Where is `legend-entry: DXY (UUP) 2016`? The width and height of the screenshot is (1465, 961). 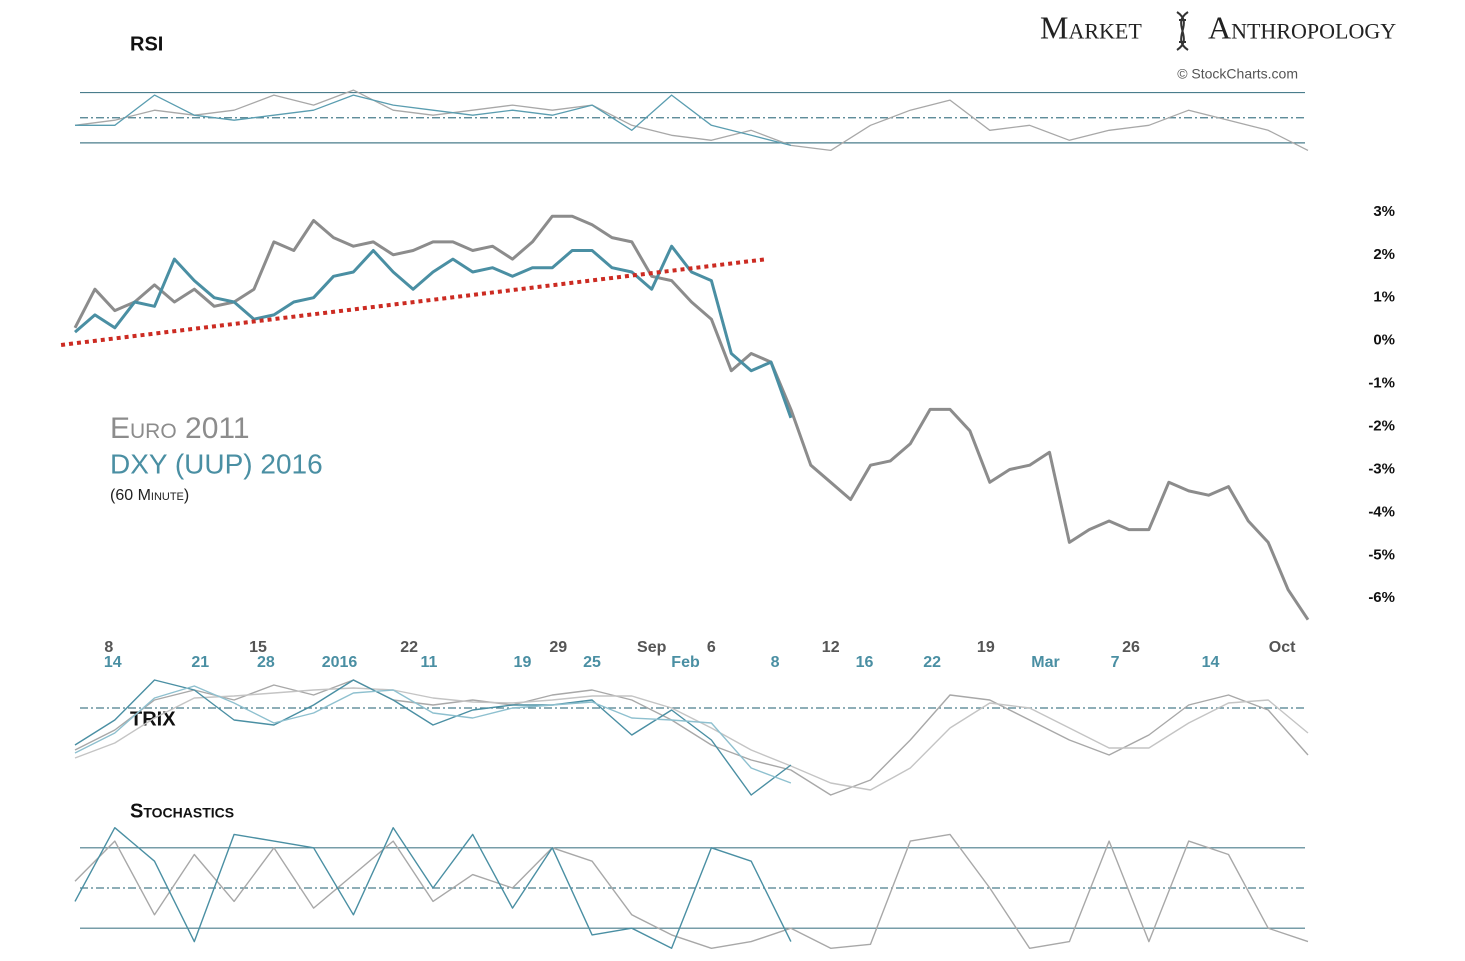 legend-entry: DXY (UUP) 2016 is located at coordinates (216, 463).